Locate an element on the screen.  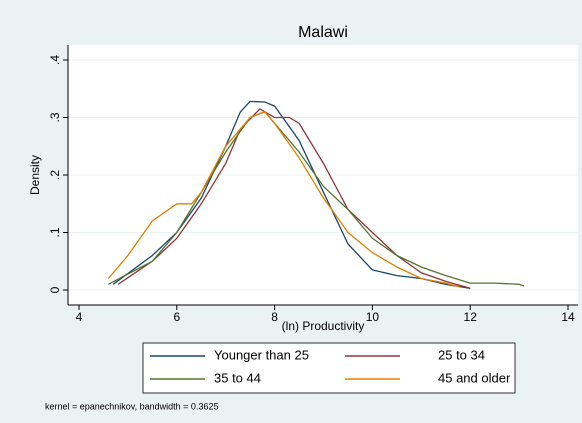
y-tick-label: .4 is located at coordinates (55, 60).